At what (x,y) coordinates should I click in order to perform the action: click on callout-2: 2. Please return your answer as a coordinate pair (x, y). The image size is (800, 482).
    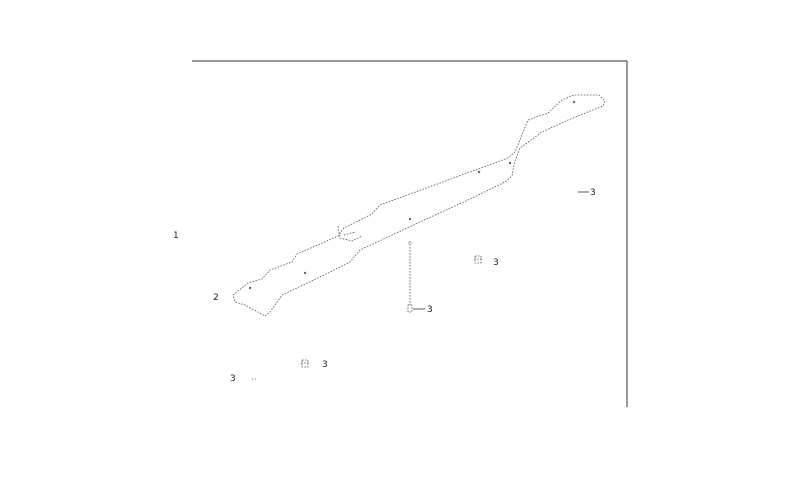
    Looking at the image, I should click on (216, 298).